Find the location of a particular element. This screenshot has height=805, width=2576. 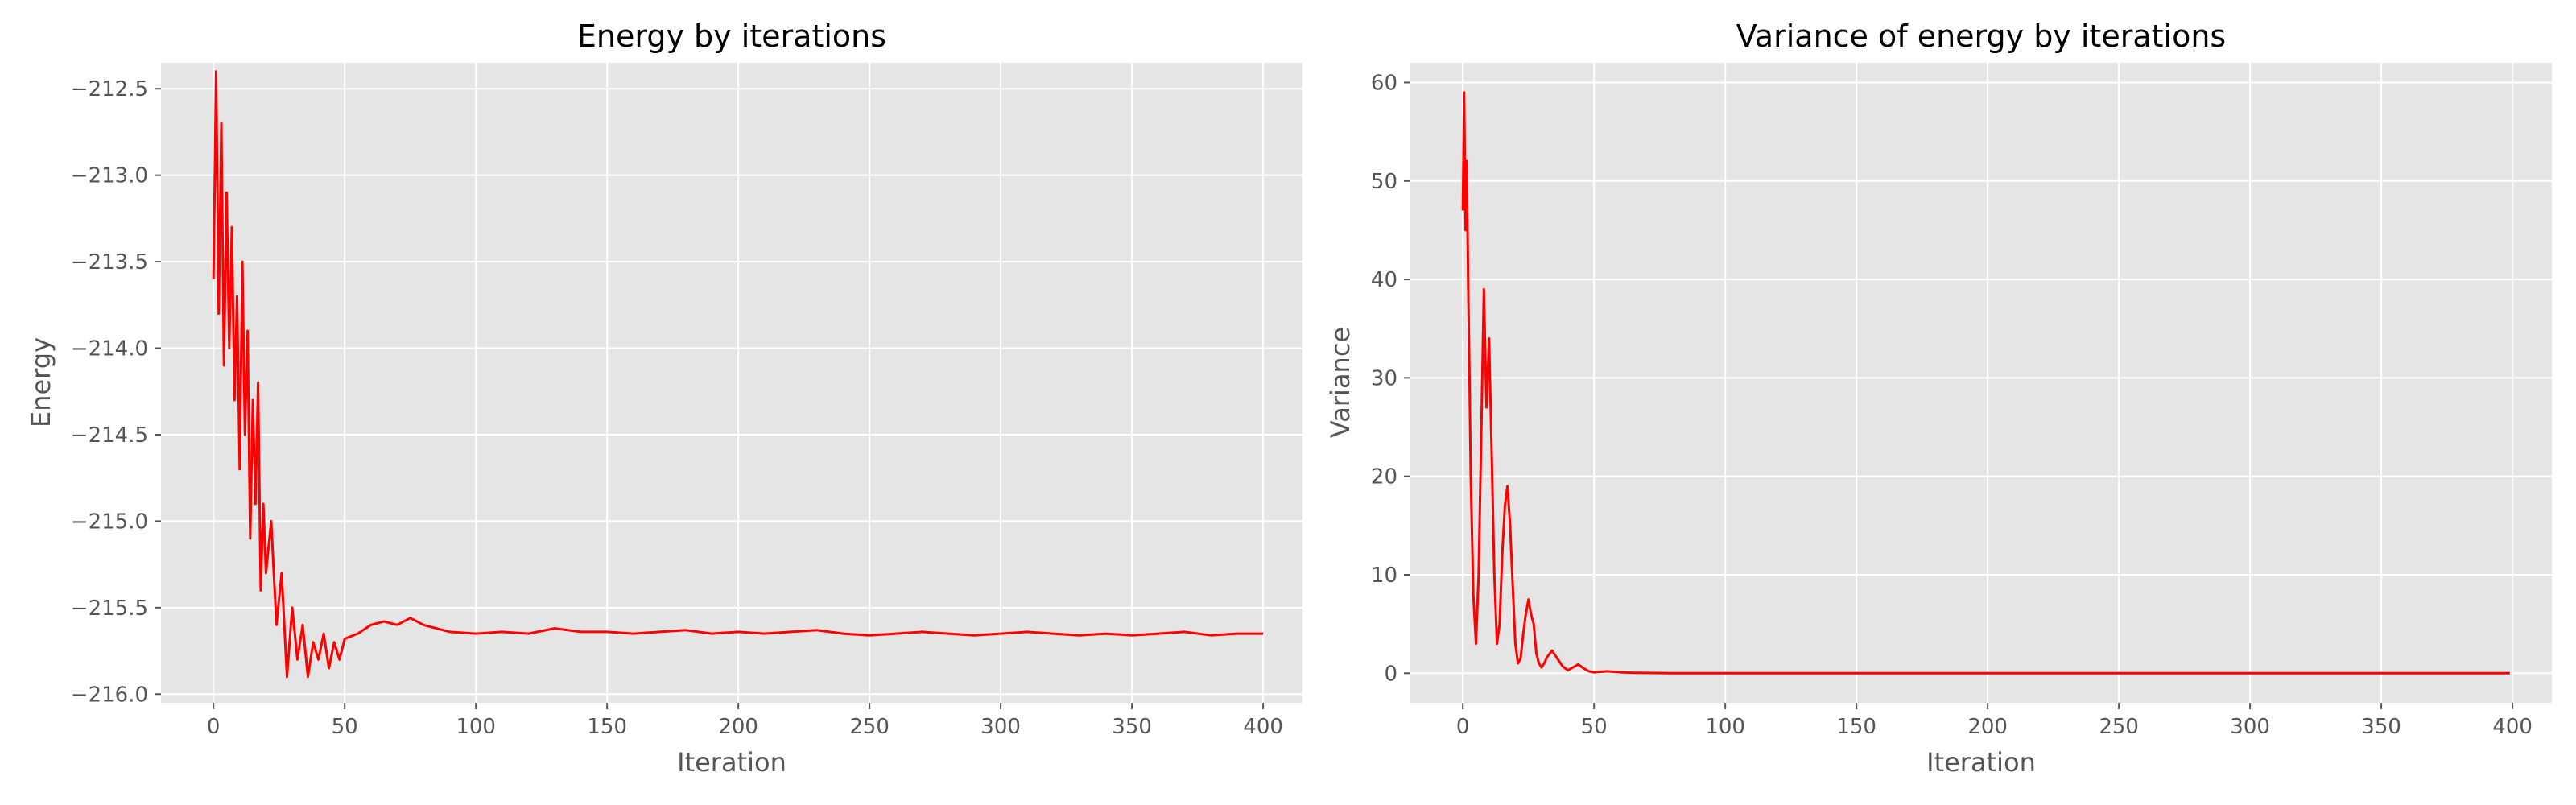

energy-x-tick-label: 100 is located at coordinates (476, 727).